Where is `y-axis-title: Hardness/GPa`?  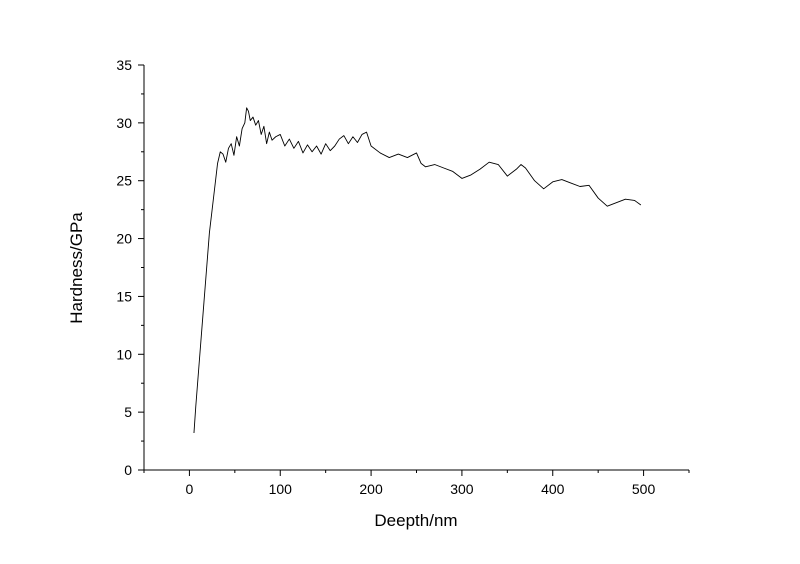
y-axis-title: Hardness/GPa is located at coordinates (76, 268).